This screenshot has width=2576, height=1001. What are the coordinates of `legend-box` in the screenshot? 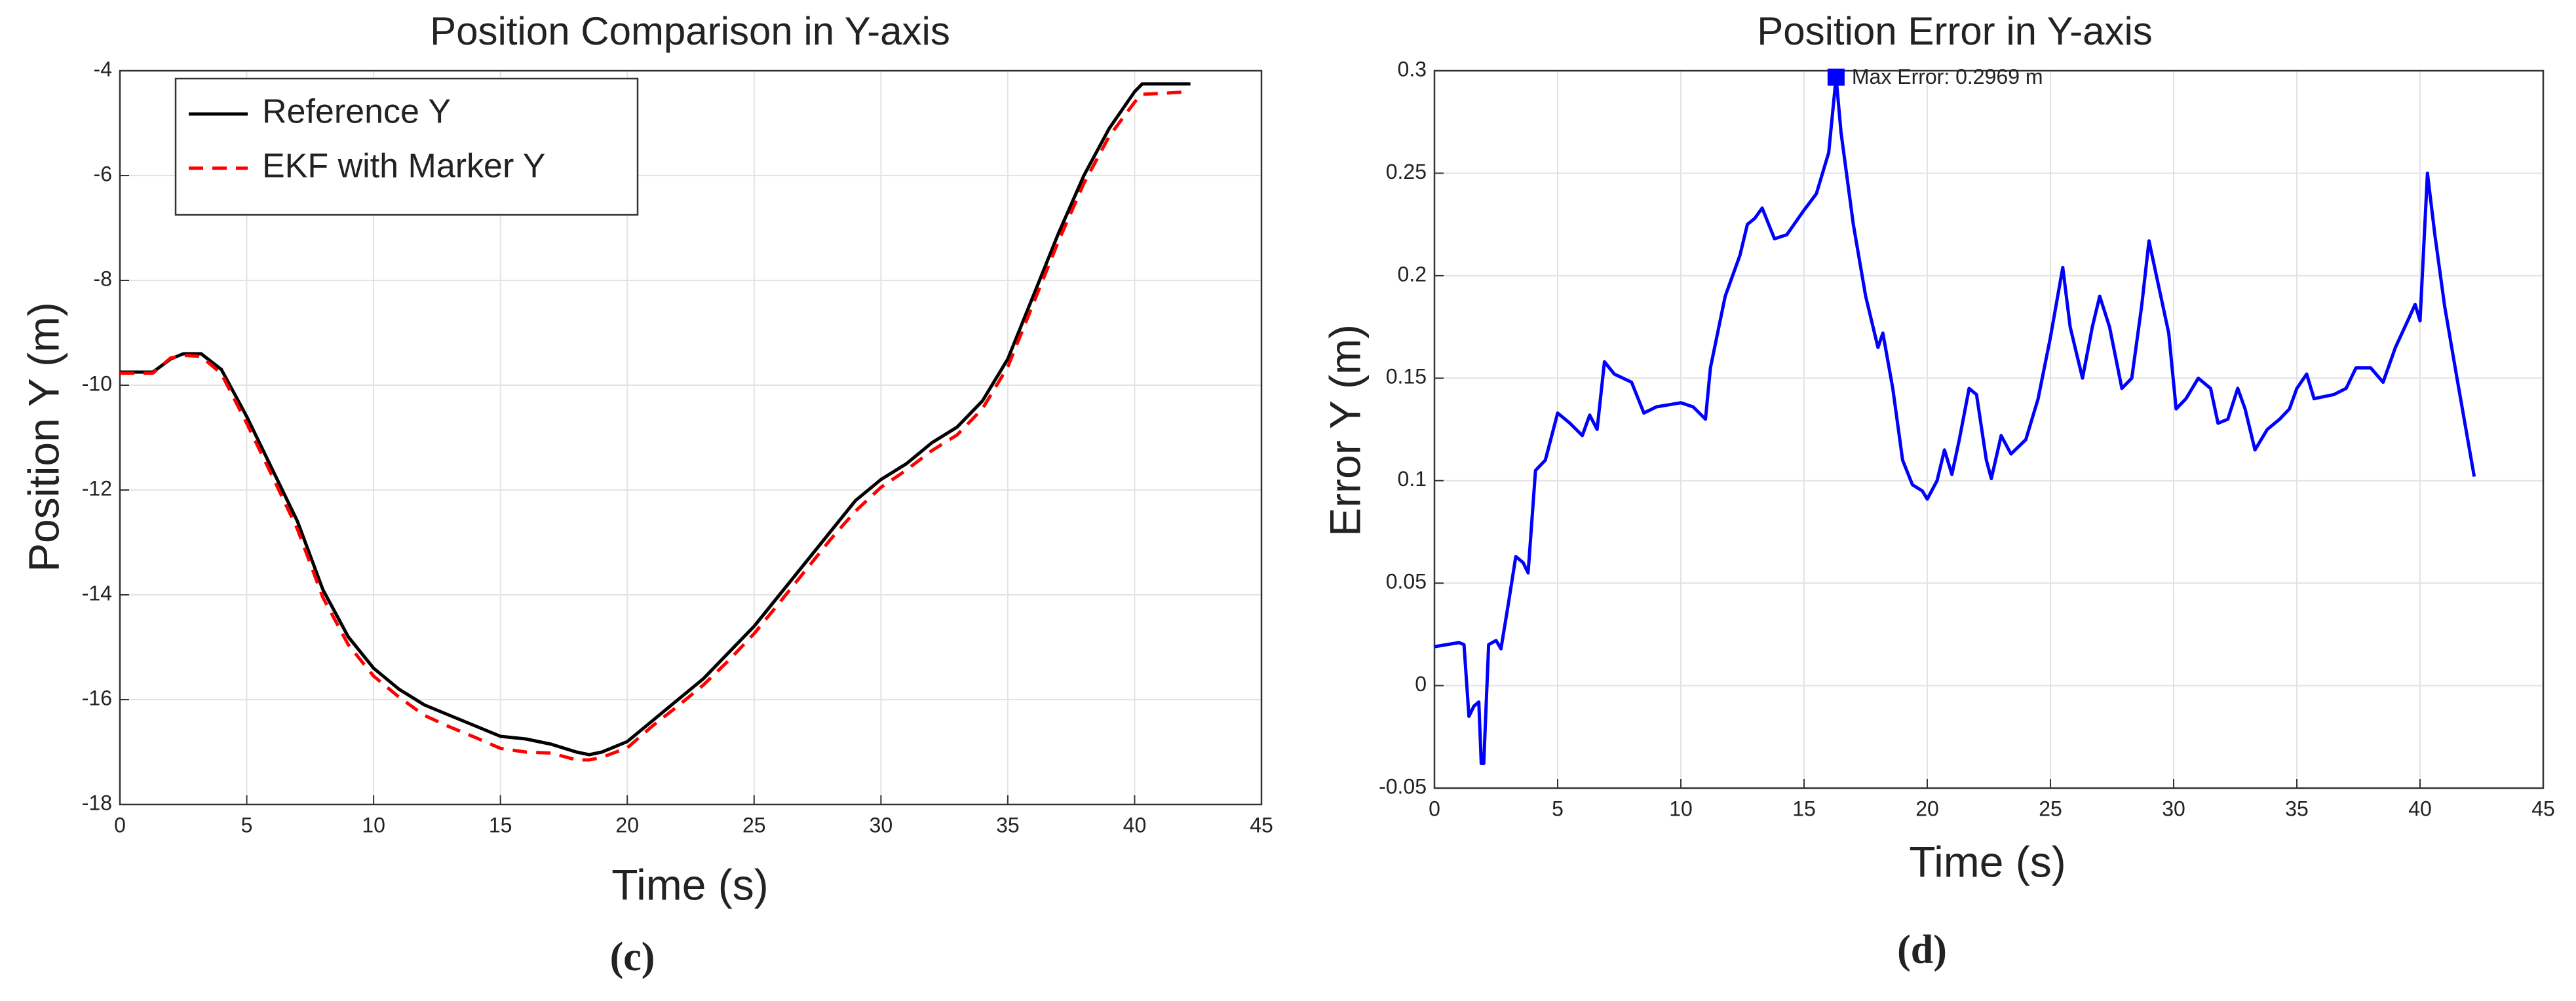 It's located at (406, 146).